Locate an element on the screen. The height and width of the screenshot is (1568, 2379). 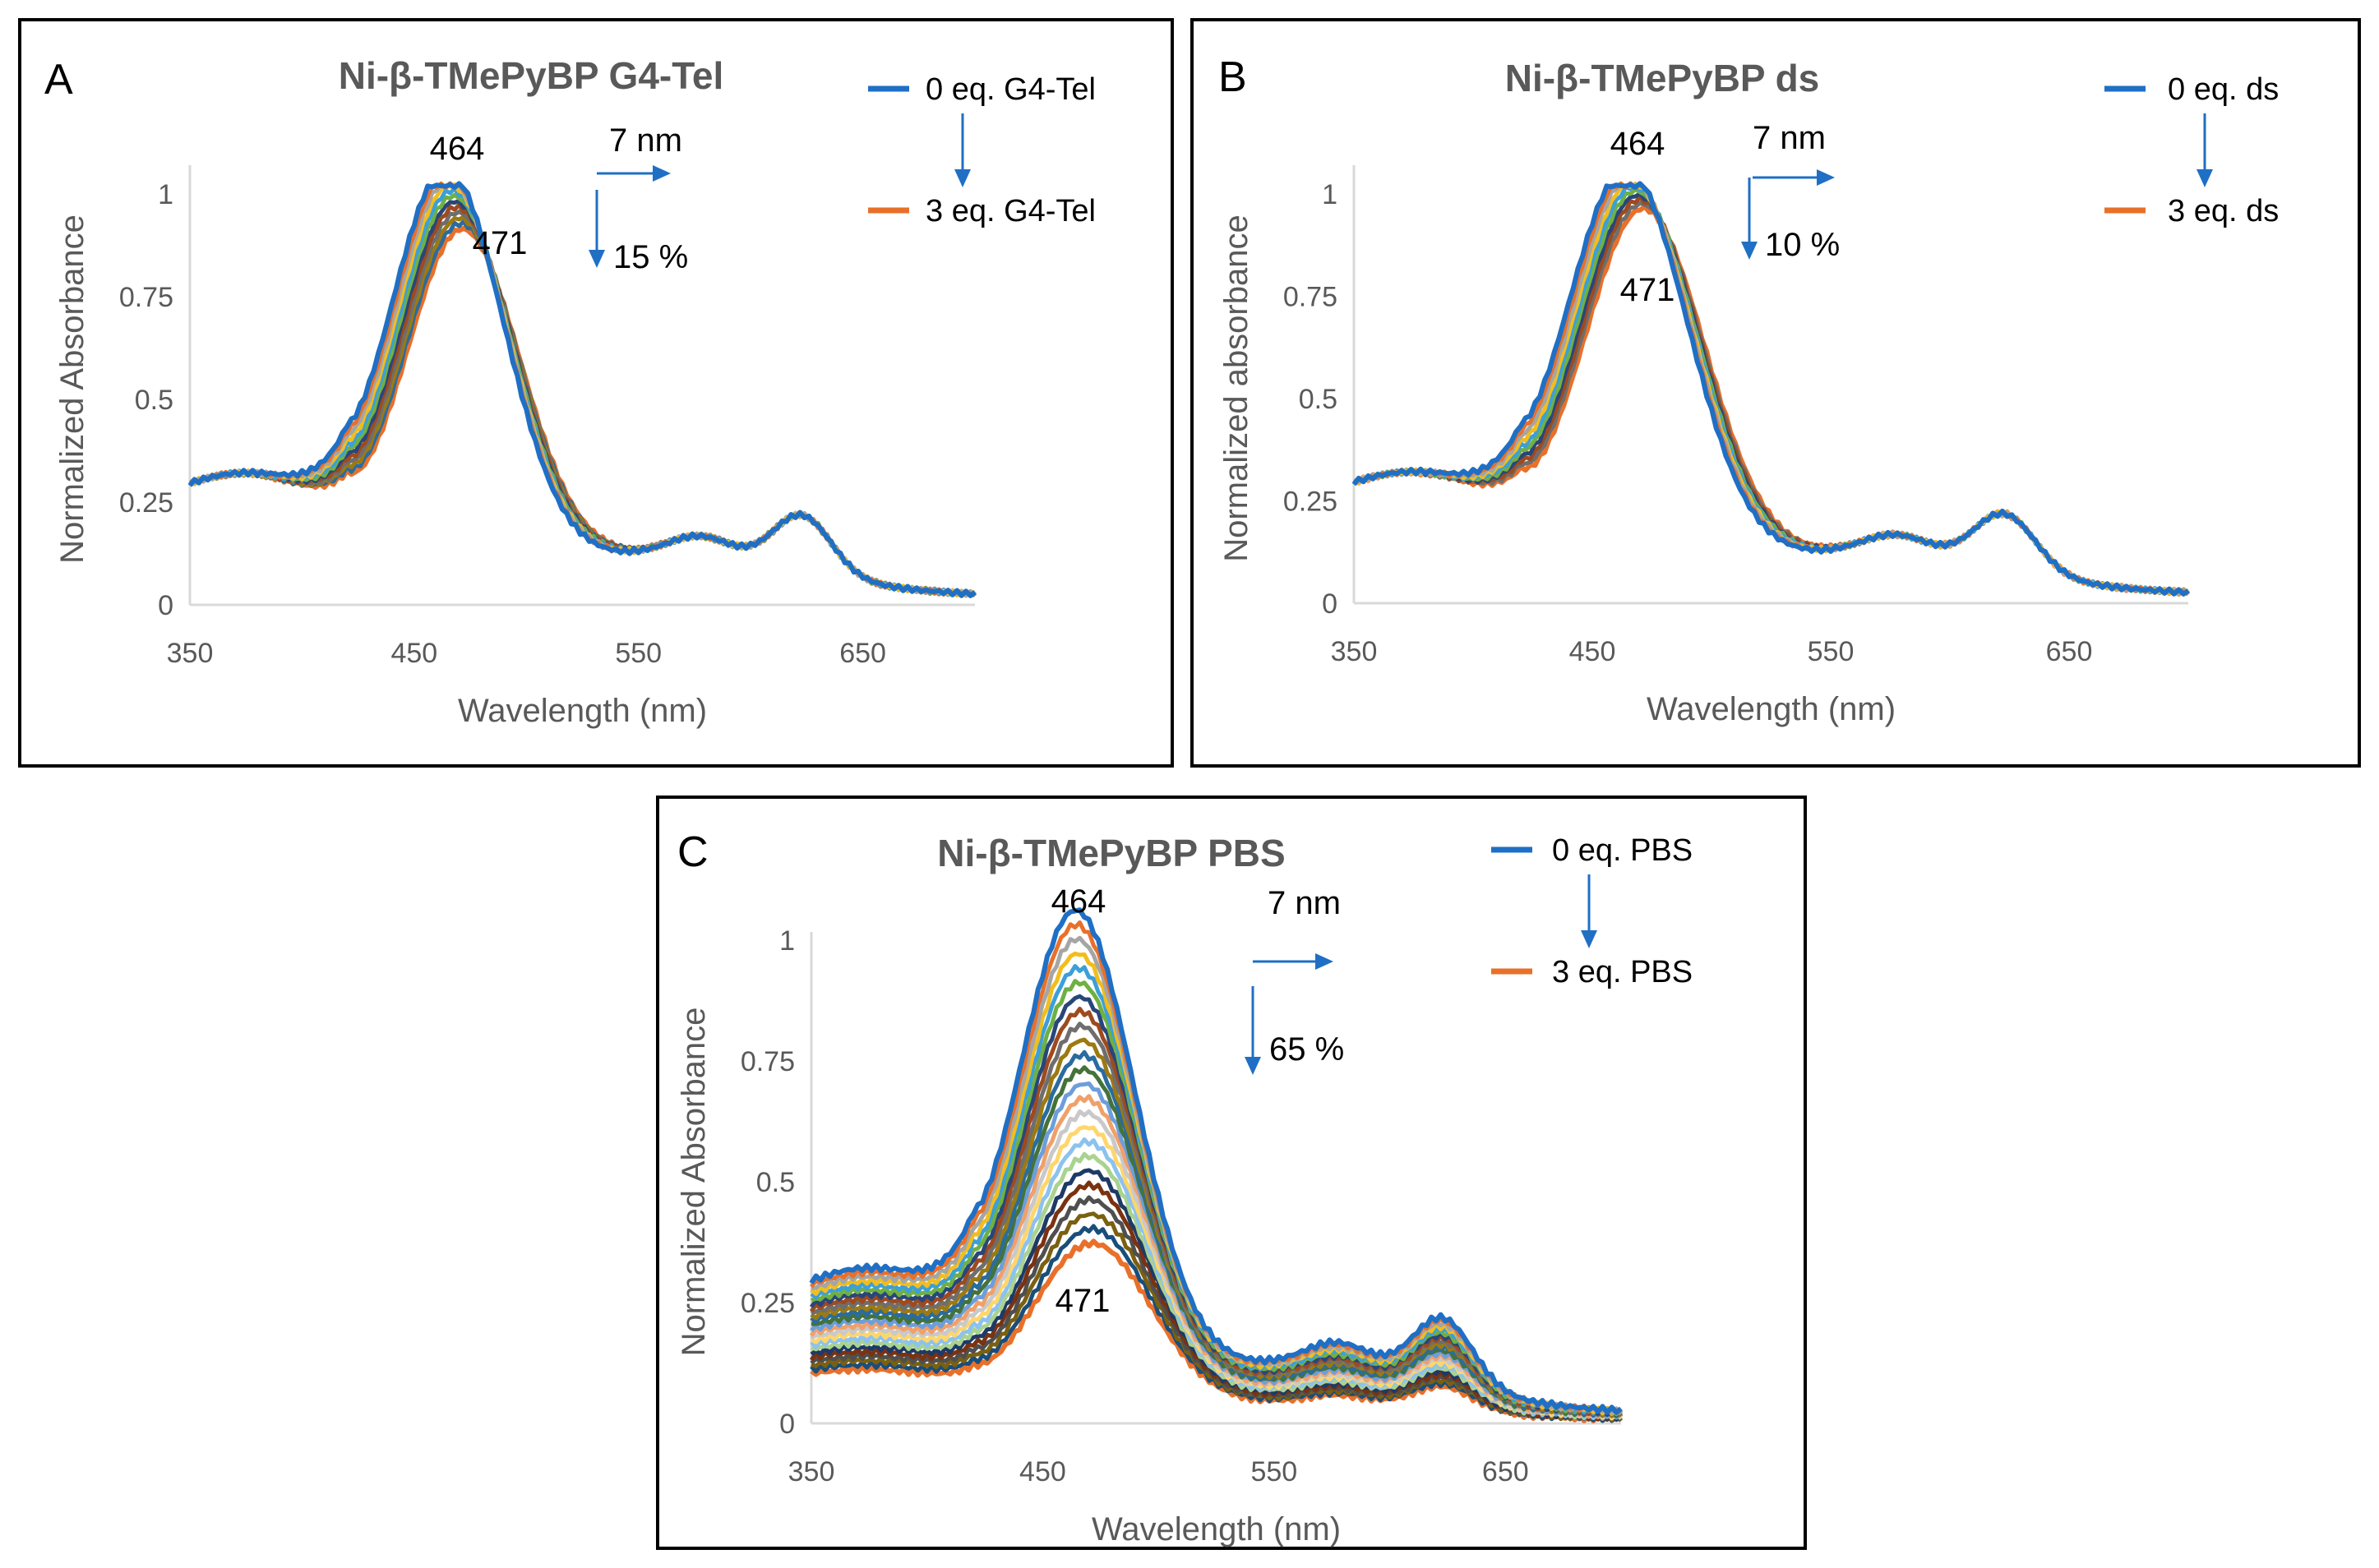
y-axis-title: Normalized absorbance is located at coordinates (1236, 387).